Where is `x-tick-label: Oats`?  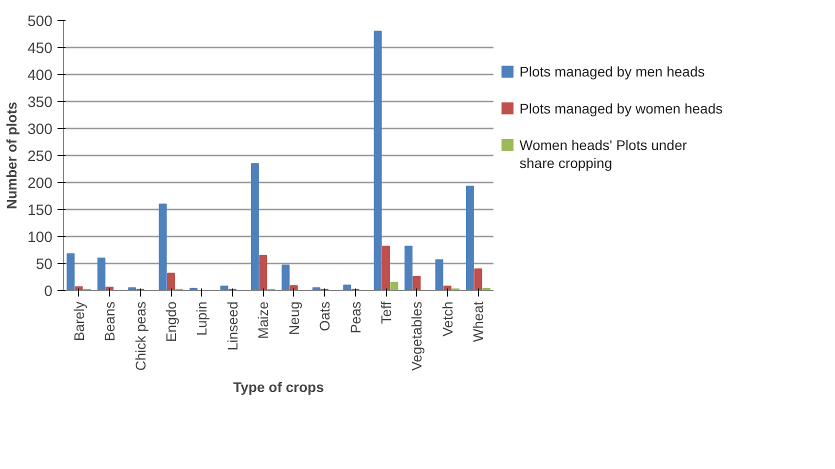 x-tick-label: Oats is located at coordinates (324, 316).